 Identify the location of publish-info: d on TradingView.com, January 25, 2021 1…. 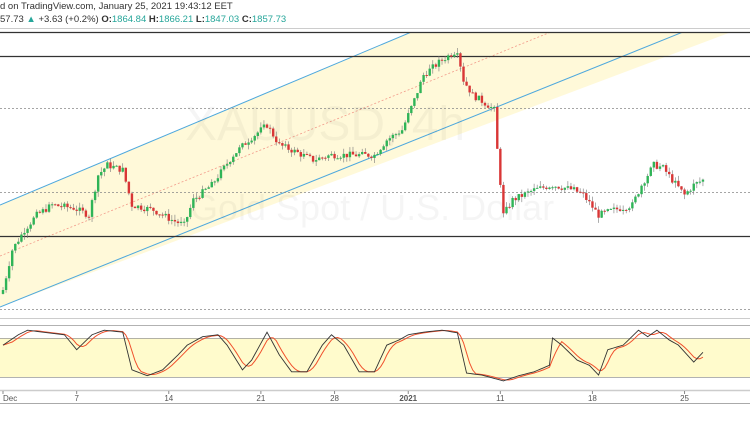
(116, 6).